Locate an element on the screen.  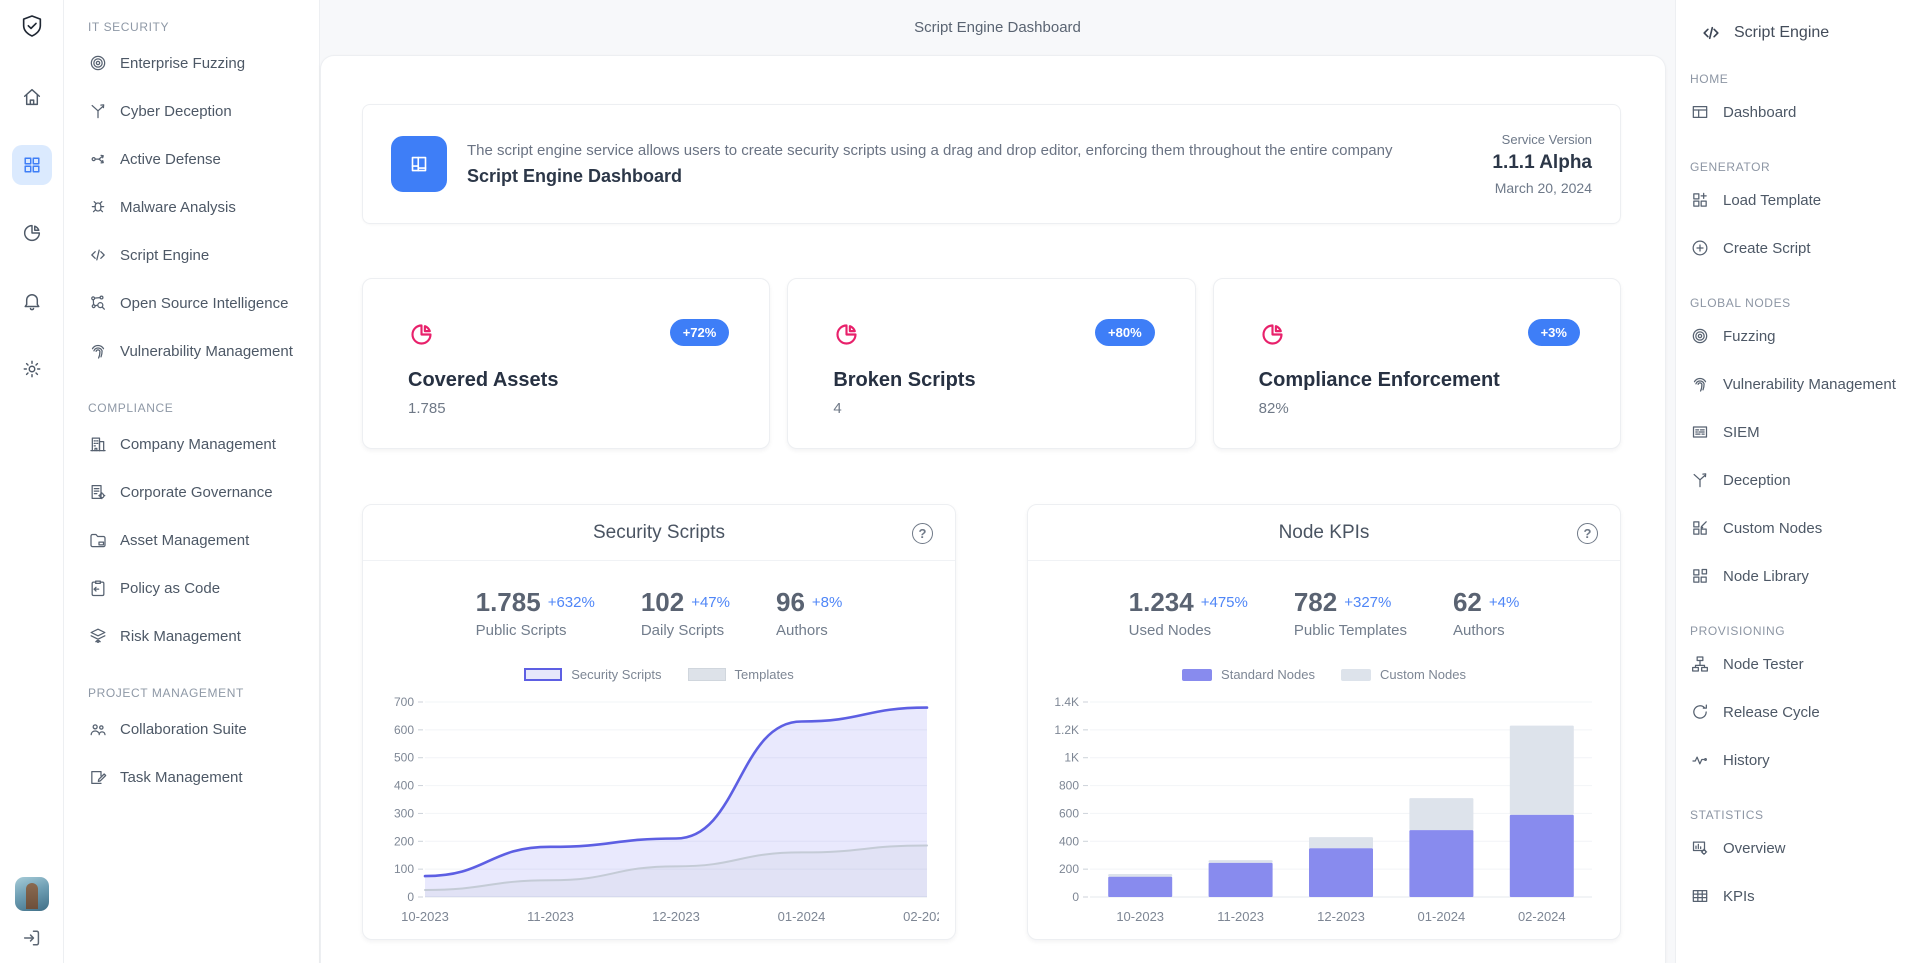
sidebar-item-open-source-intelligence: Open Source Intelligence is located at coordinates (198, 303).